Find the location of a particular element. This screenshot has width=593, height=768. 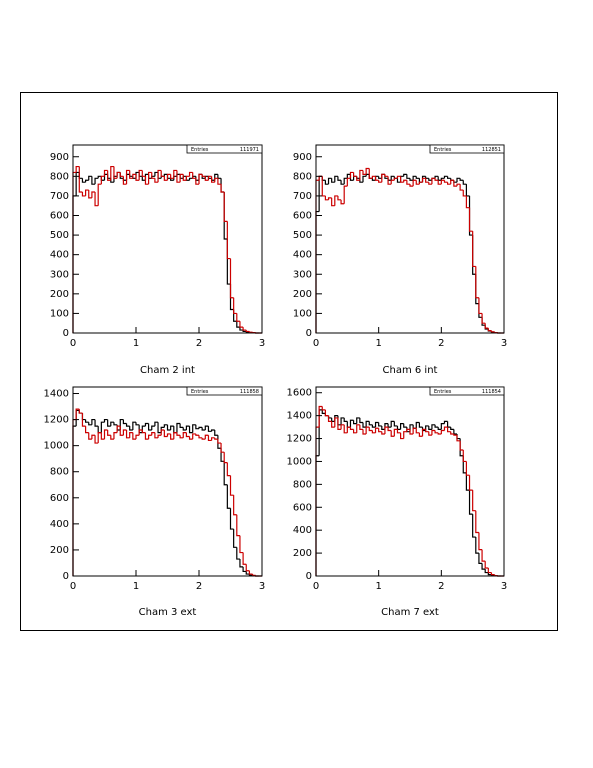

x-tick-label: 3 is located at coordinates (504, 586).